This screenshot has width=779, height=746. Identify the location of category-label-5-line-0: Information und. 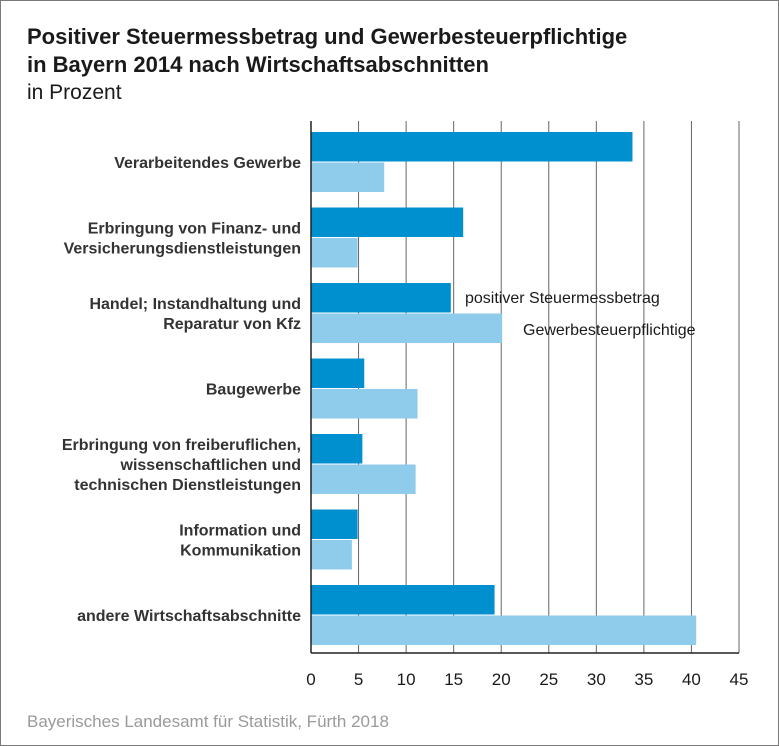
(240, 531).